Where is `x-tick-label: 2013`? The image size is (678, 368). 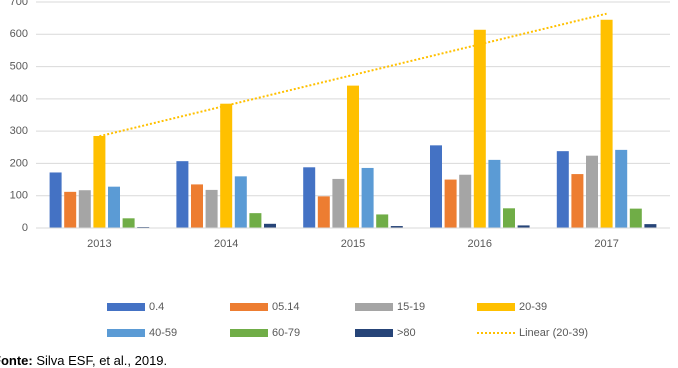 x-tick-label: 2013 is located at coordinates (99, 244).